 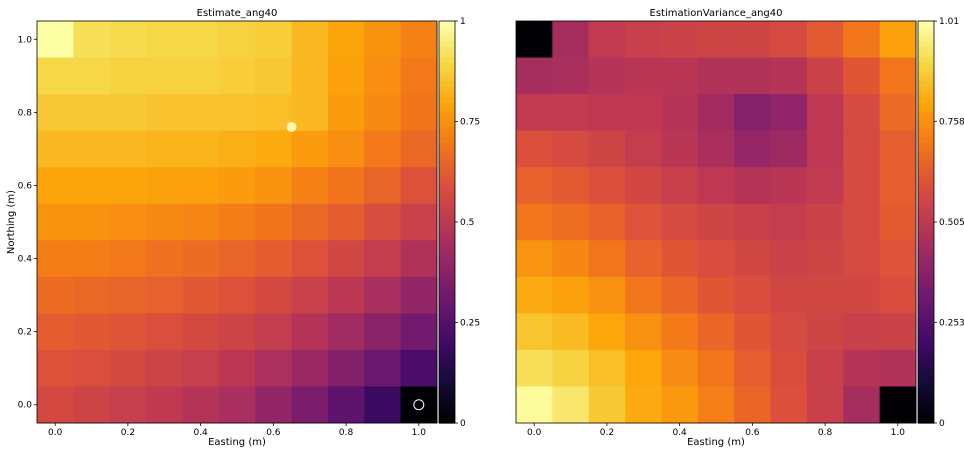 What do you see at coordinates (470, 324) in the screenshot?
I see `colorbar-tick-label: 0.25` at bounding box center [470, 324].